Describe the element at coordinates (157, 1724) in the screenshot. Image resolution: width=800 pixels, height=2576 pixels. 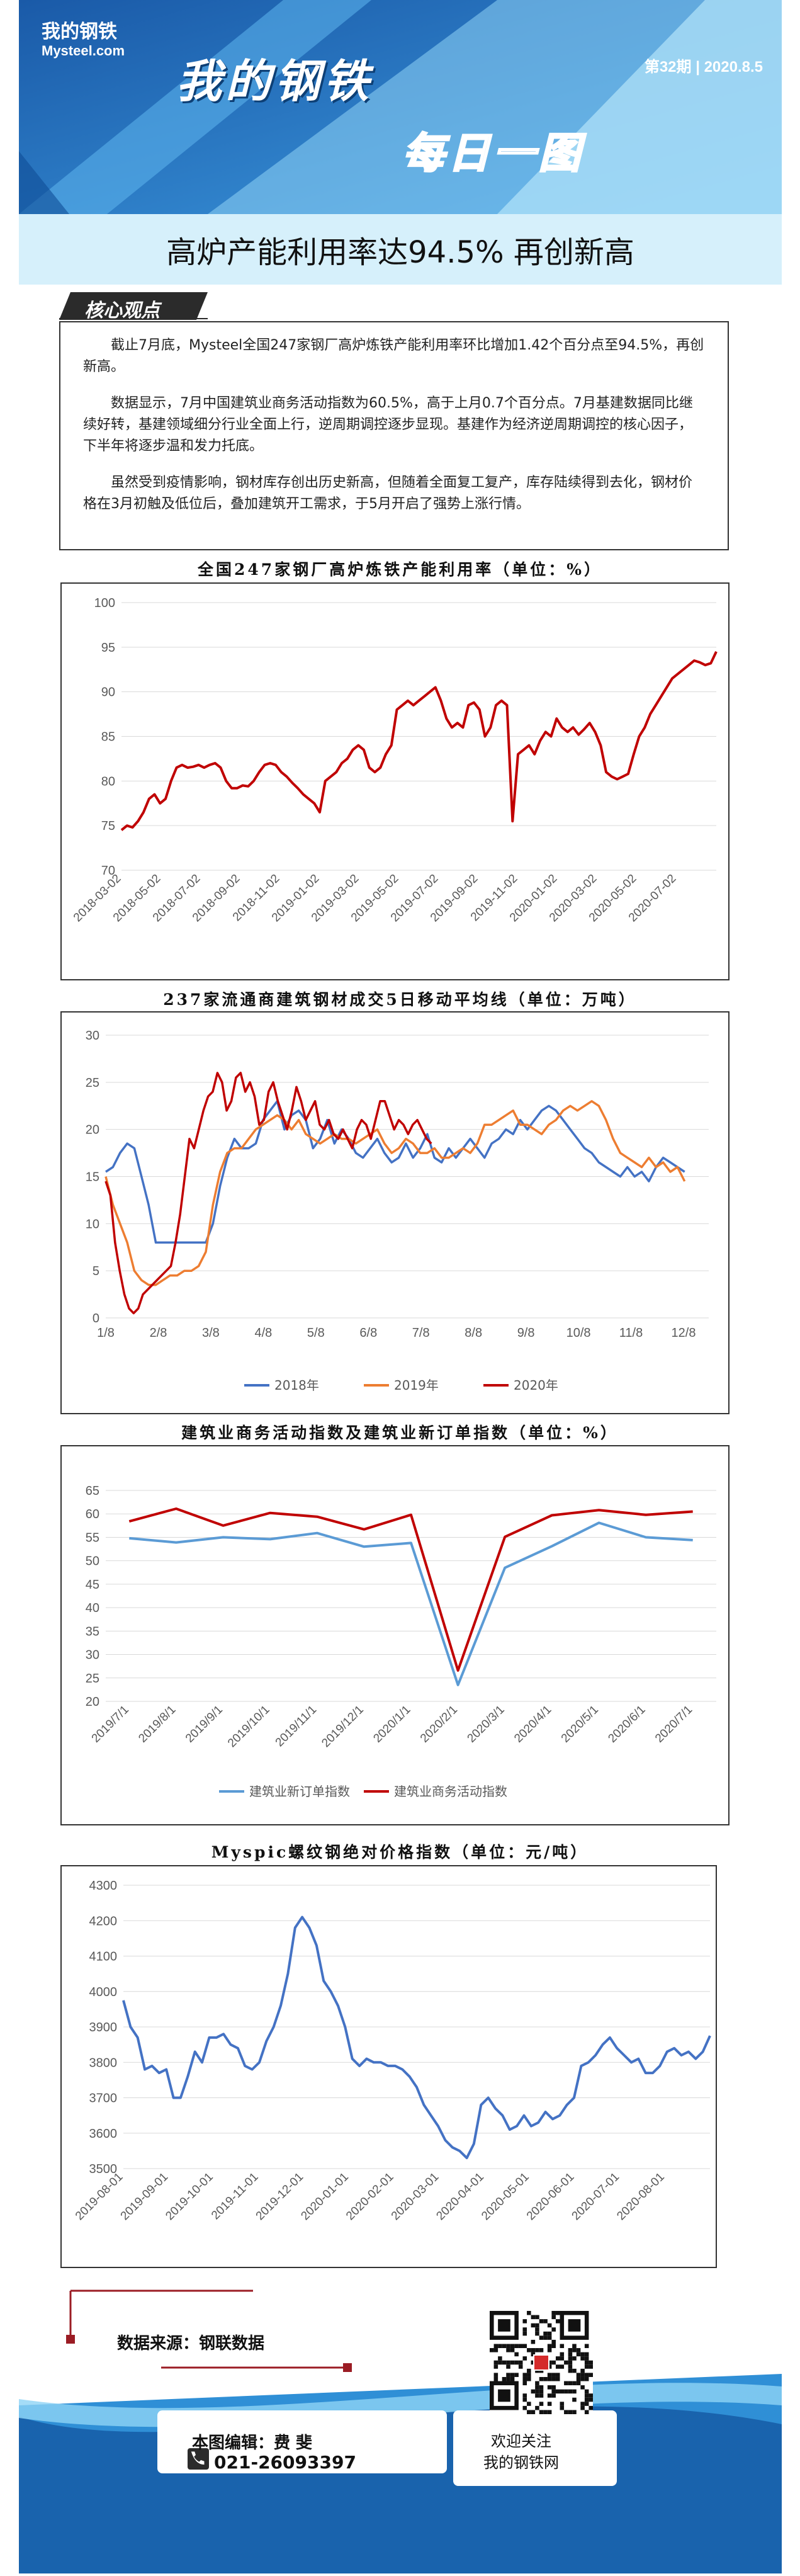
I see `x-tick-label: 2019/8/1` at that location.